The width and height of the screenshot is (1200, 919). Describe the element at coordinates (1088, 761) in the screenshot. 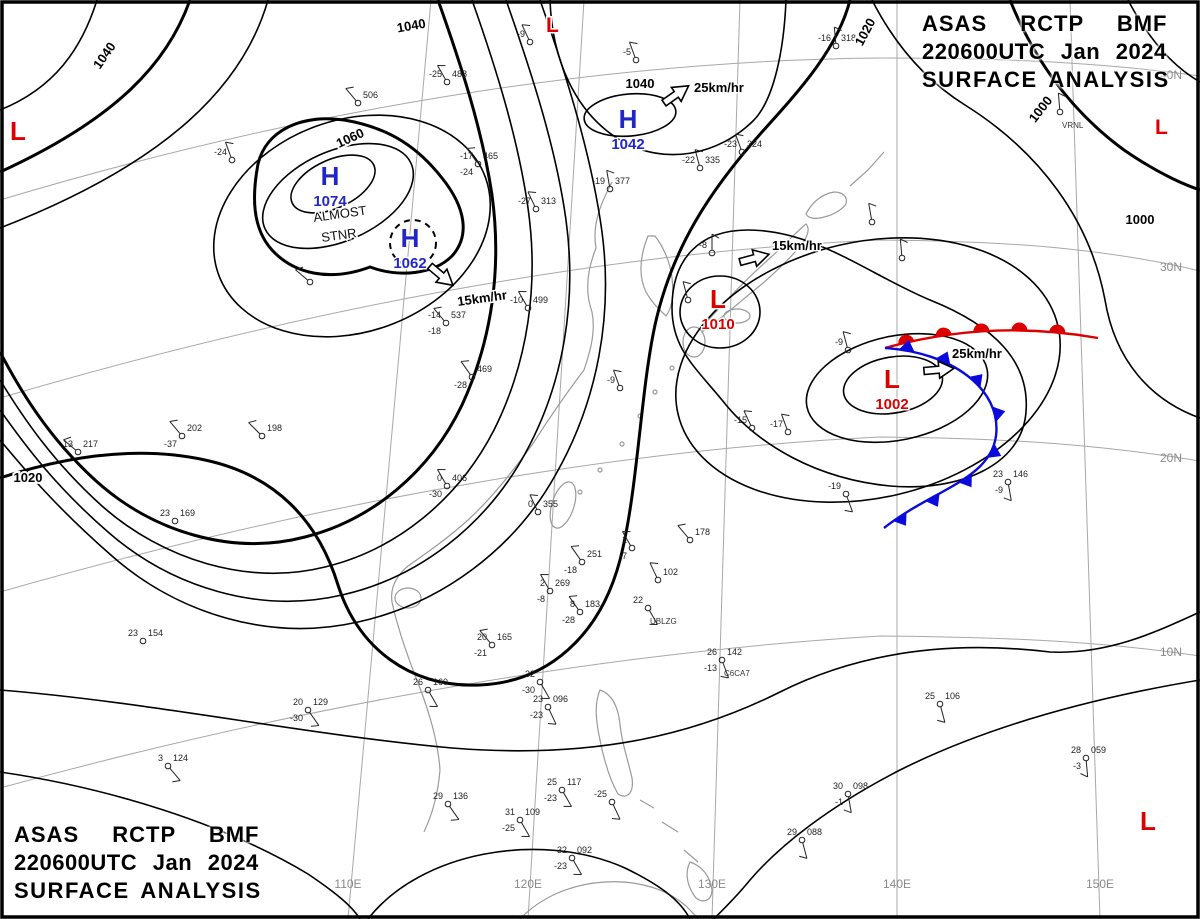

I see `station-plot: 28 059 -3` at that location.